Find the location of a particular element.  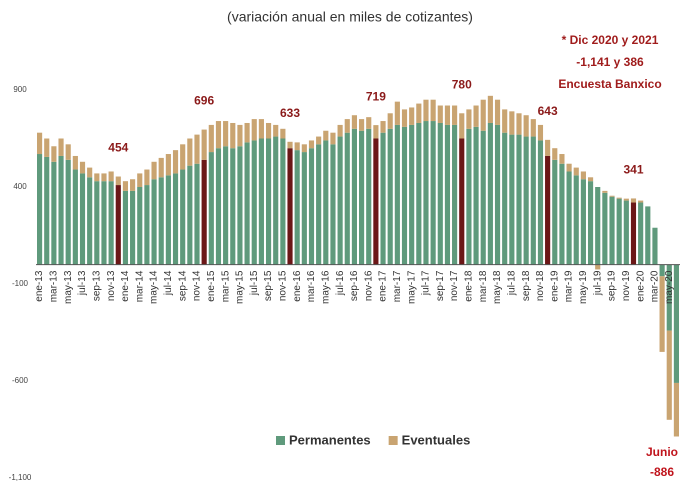

x-tick-label: may-14 is located at coordinates (154, 287).